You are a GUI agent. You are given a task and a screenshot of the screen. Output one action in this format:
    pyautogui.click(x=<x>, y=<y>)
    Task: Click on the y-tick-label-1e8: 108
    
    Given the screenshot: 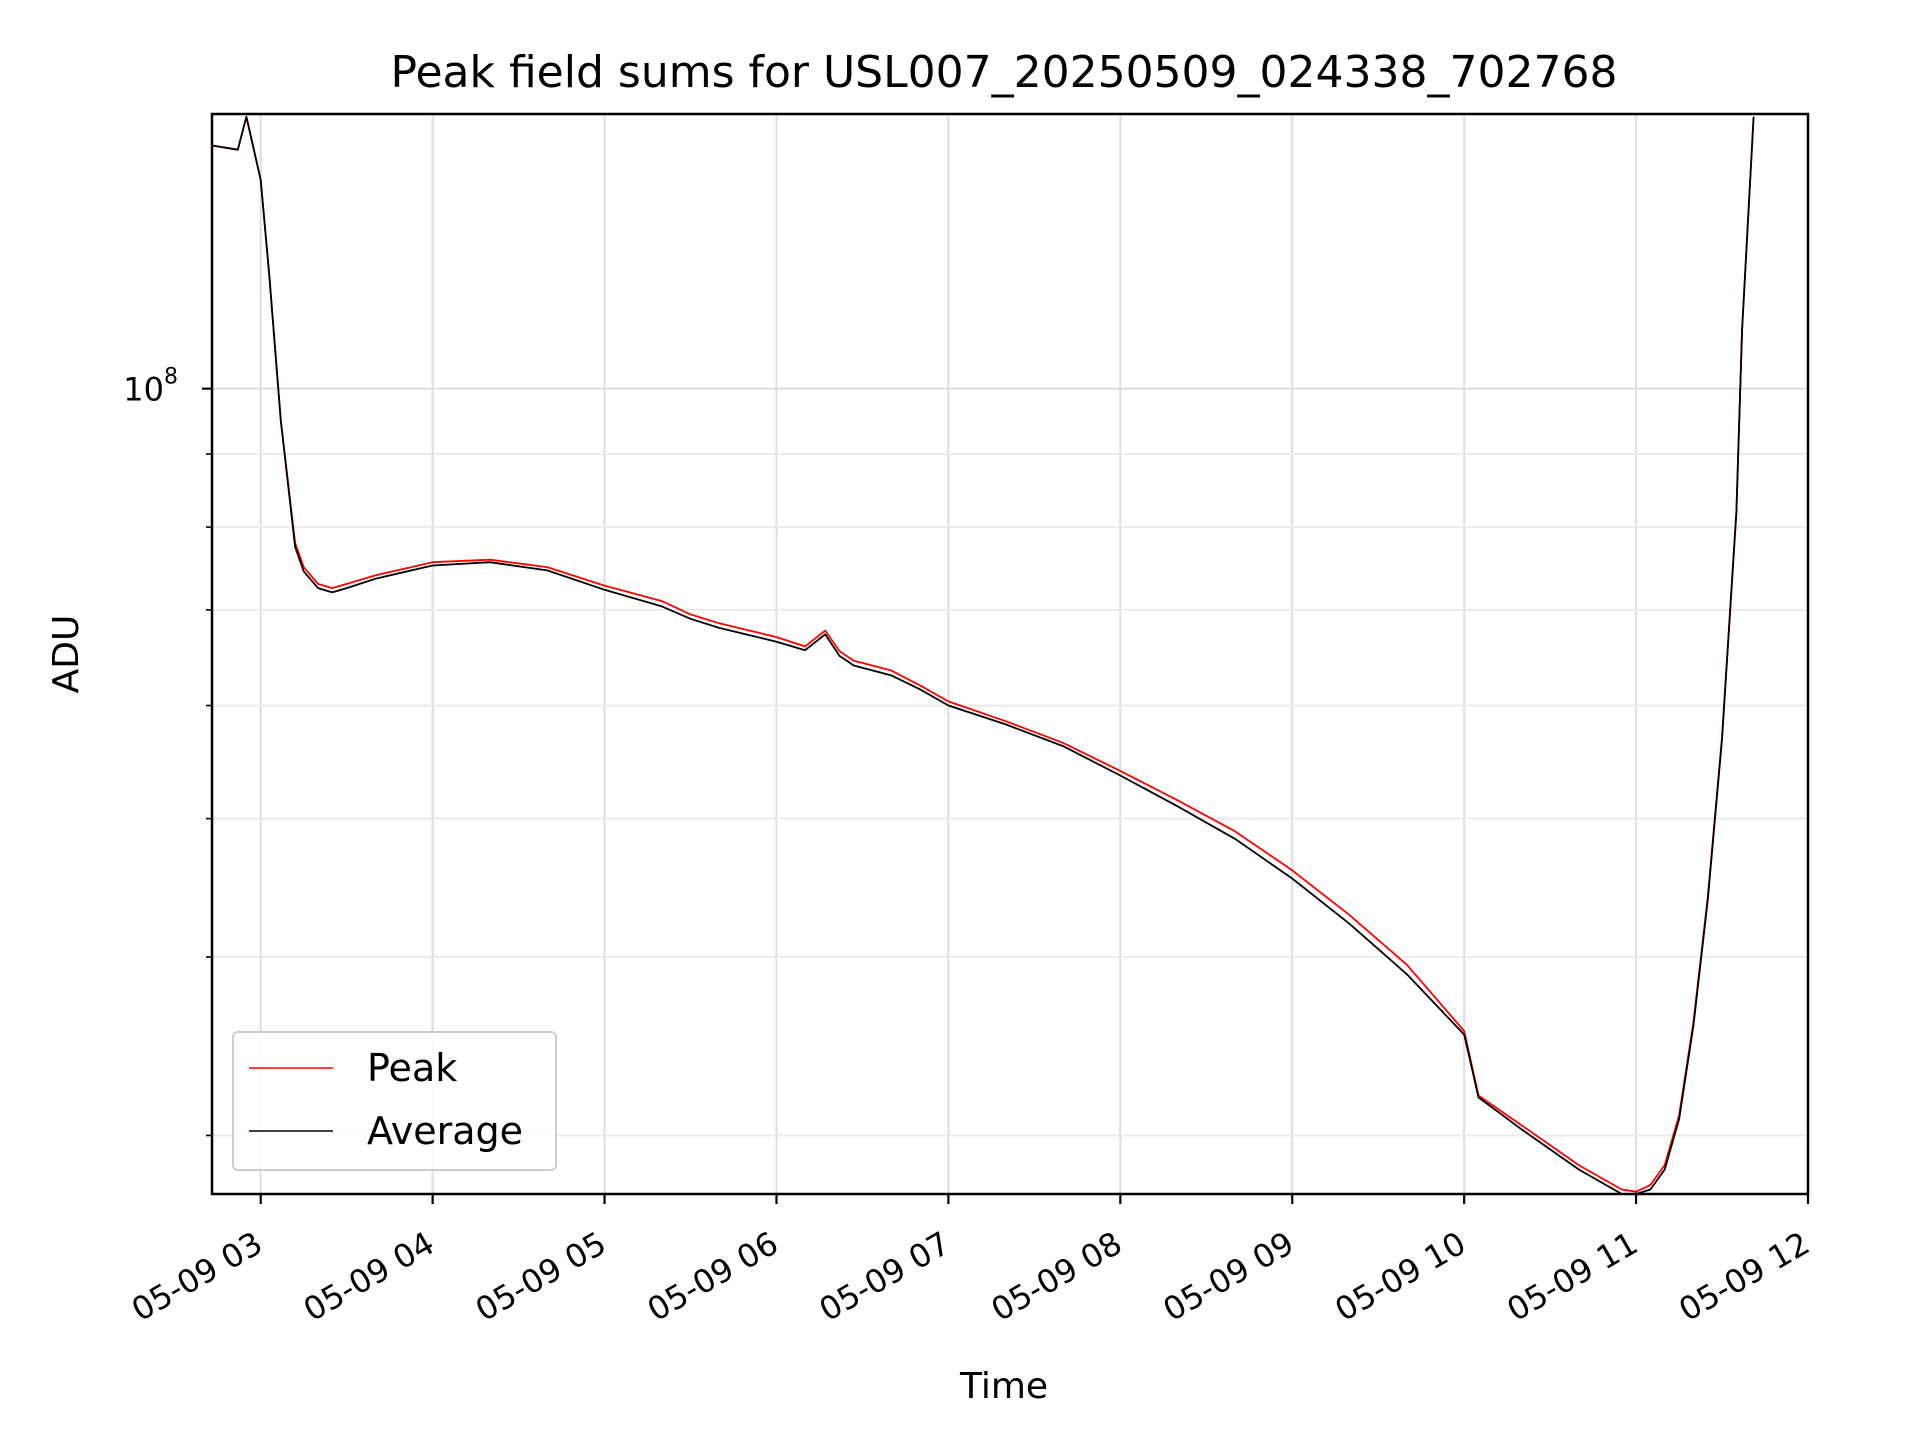 What is the action you would take?
    pyautogui.click(x=150, y=387)
    